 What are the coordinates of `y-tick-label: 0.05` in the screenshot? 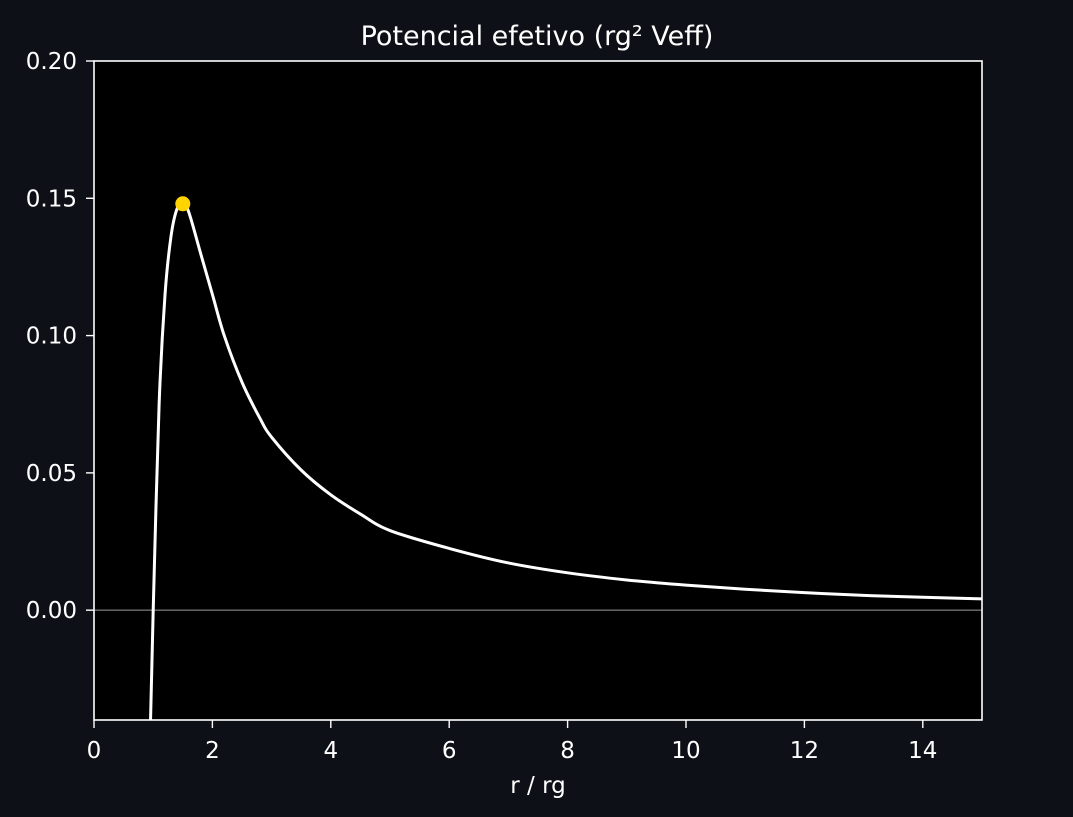 It's located at (51, 474).